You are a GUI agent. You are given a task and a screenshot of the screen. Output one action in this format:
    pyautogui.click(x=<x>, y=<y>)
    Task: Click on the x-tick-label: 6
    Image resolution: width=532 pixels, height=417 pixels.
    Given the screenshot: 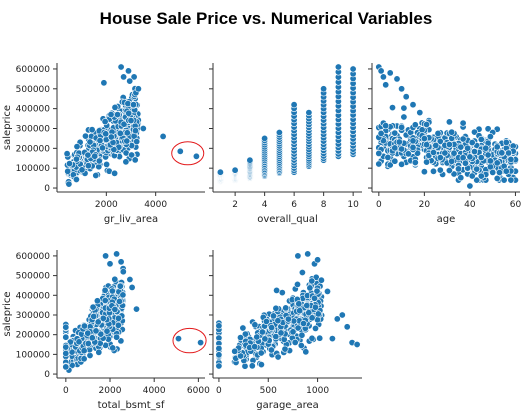 What is the action you would take?
    pyautogui.click(x=294, y=205)
    